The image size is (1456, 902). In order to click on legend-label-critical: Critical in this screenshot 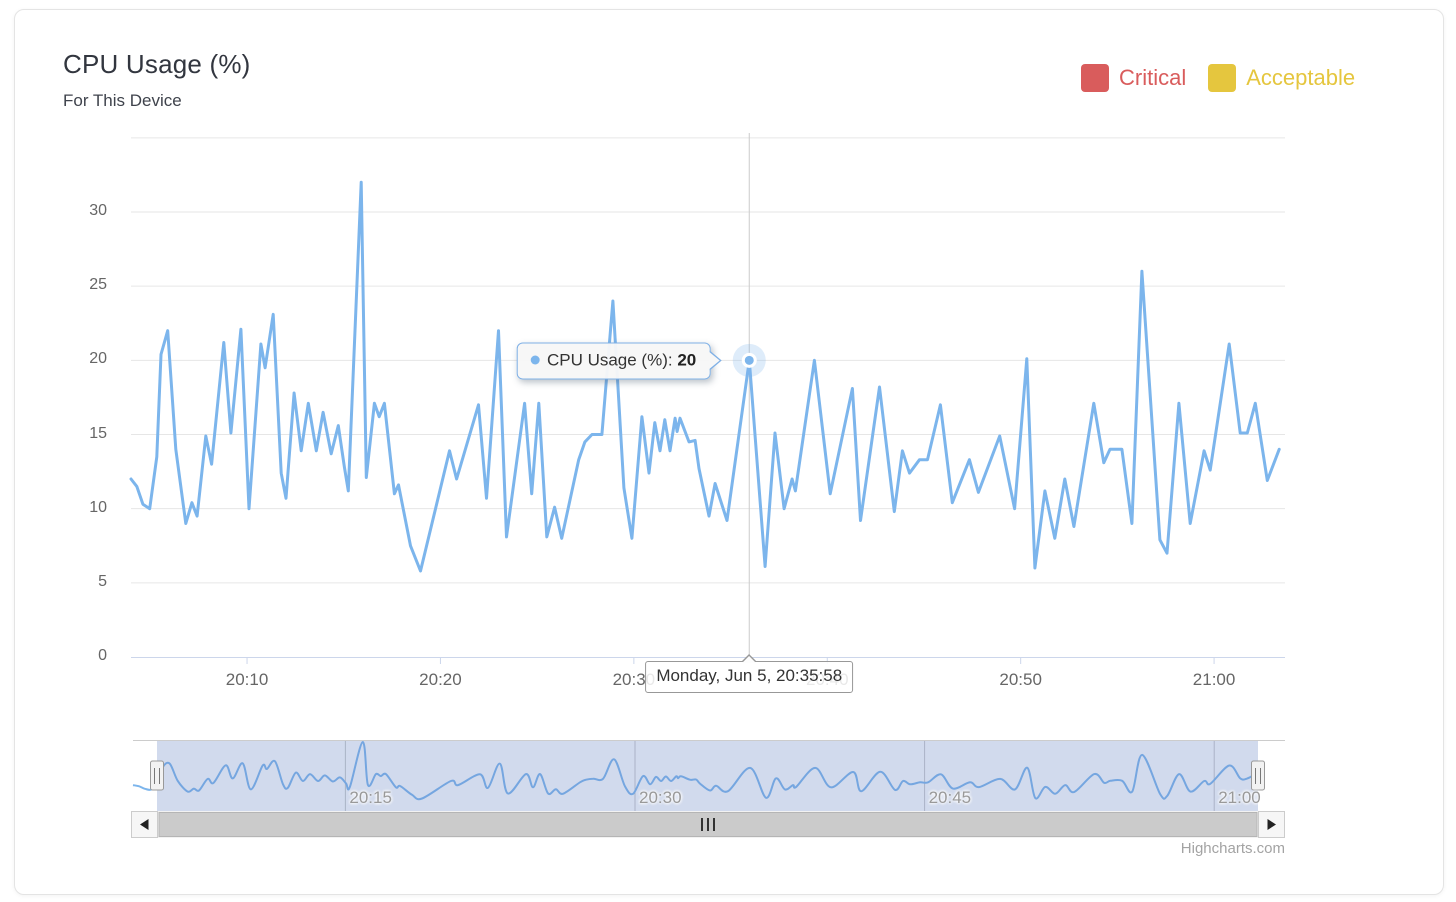, I will do `click(1153, 77)`.